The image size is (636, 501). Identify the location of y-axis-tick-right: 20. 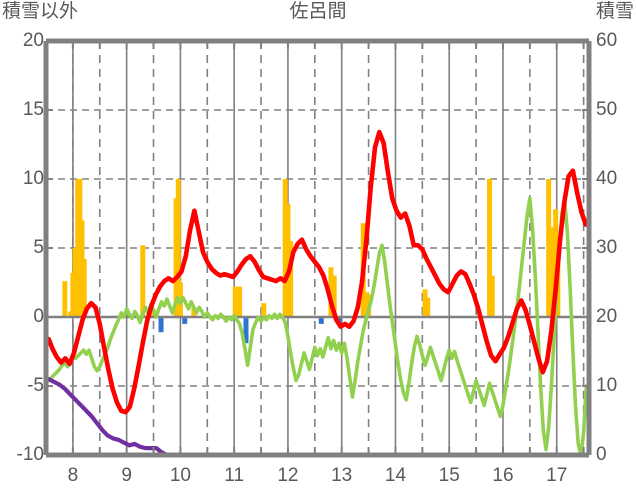
(607, 316).